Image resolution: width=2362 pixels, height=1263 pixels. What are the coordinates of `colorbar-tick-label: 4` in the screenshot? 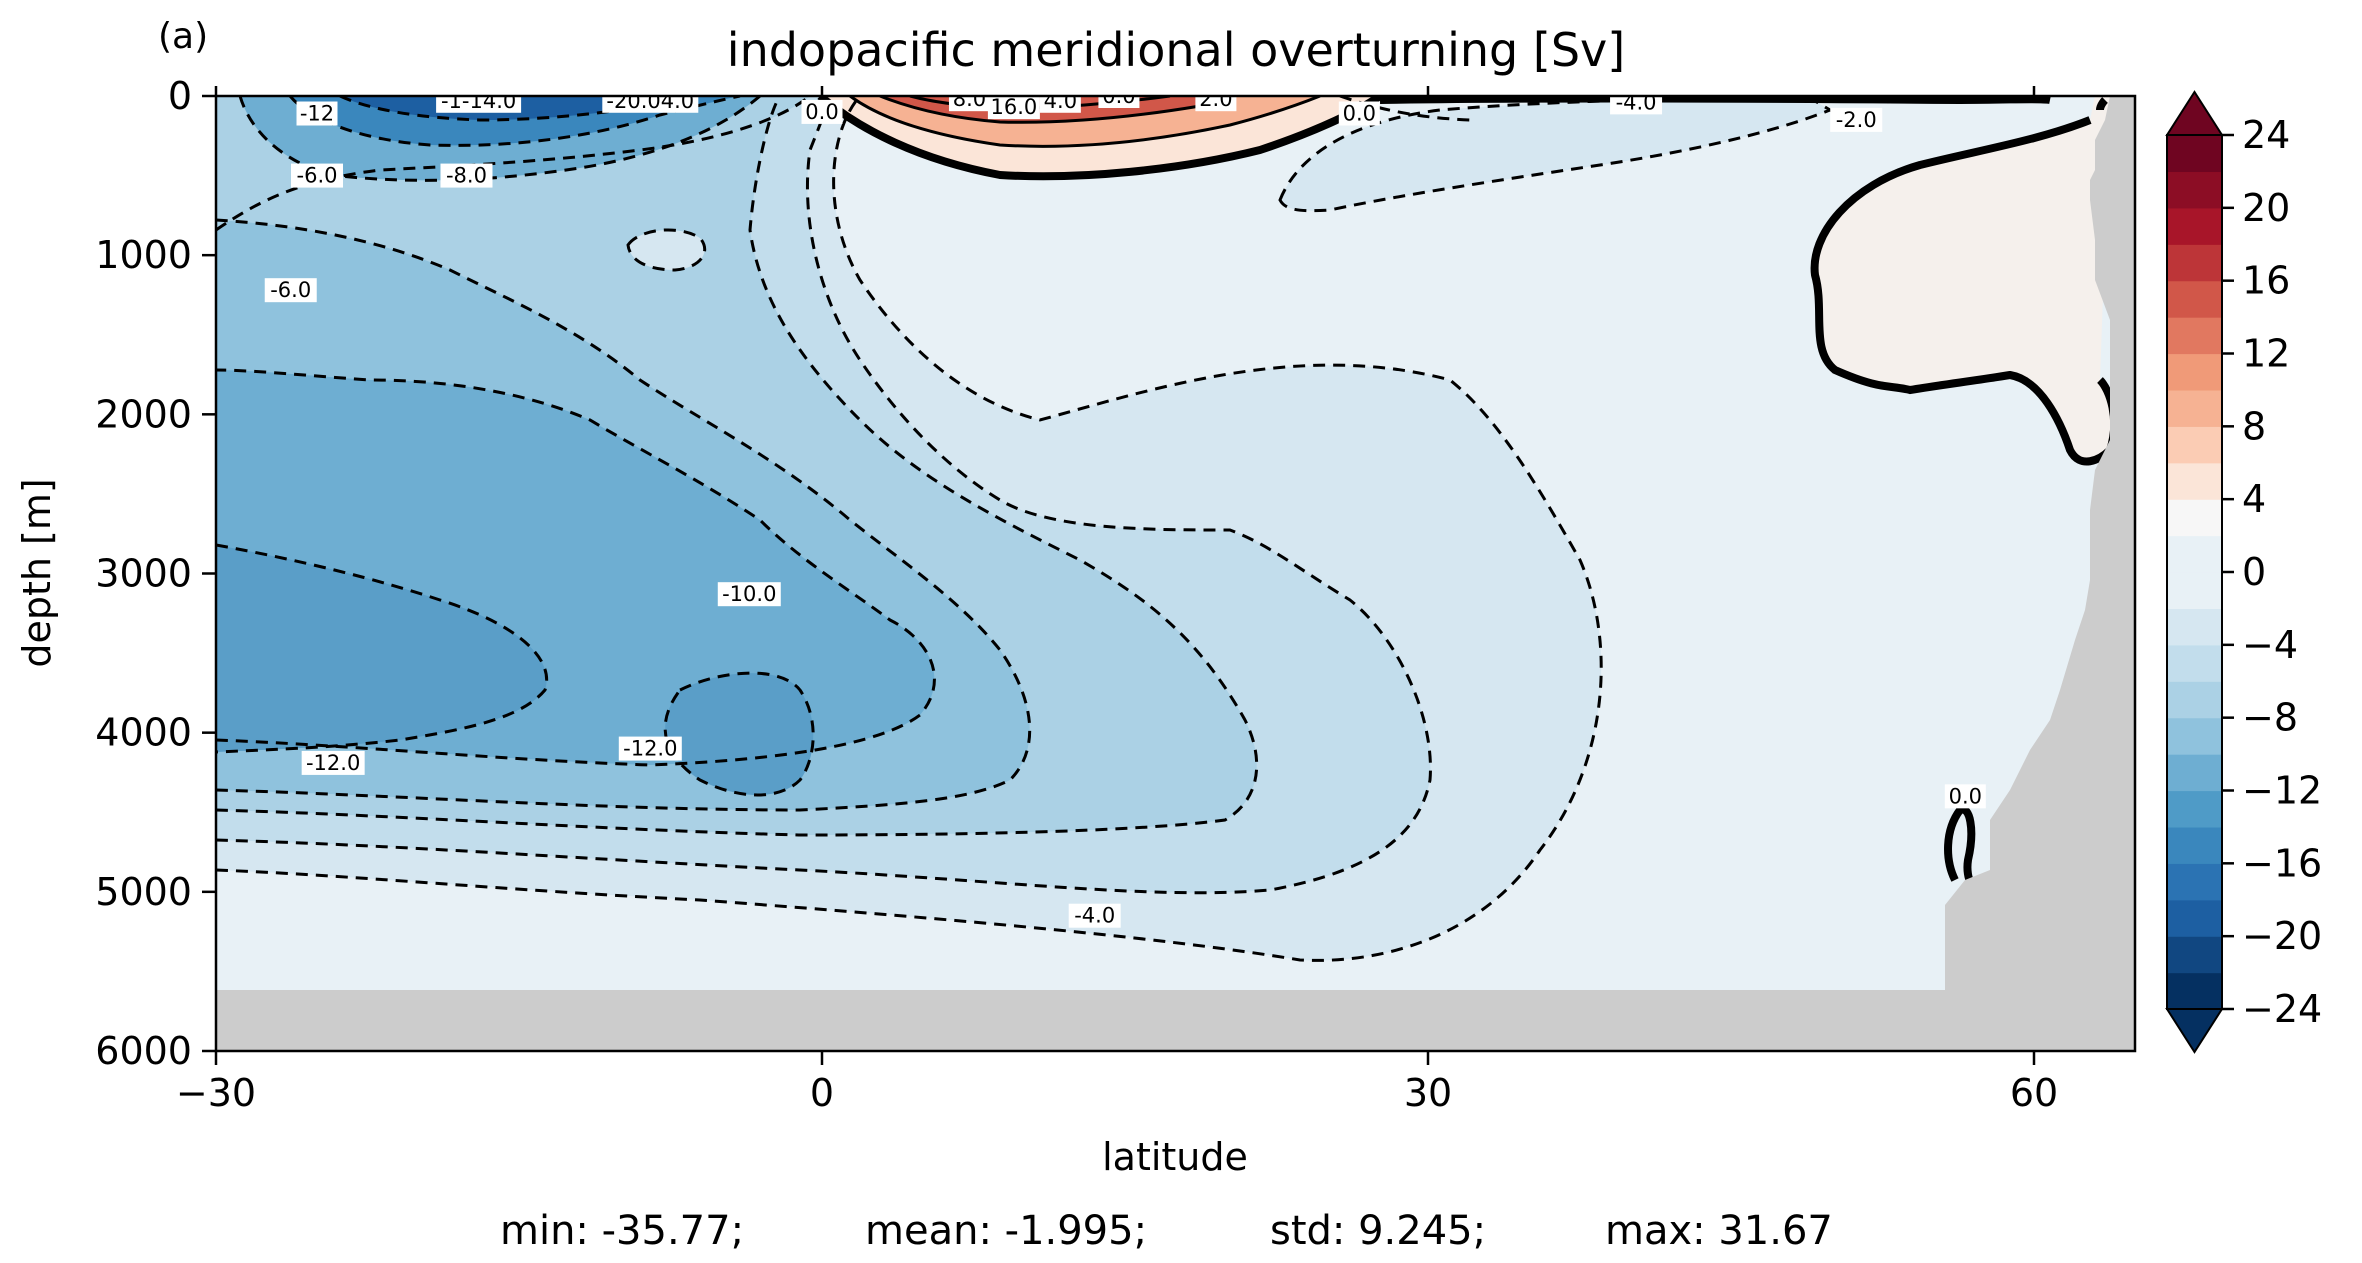 It's located at (2254, 499).